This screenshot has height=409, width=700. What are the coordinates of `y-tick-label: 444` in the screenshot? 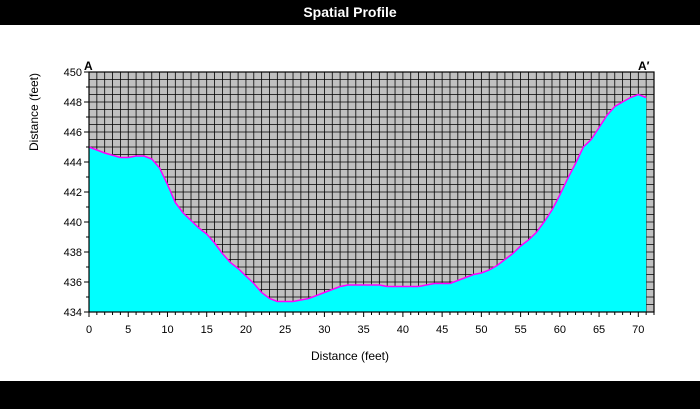 It's located at (73, 163).